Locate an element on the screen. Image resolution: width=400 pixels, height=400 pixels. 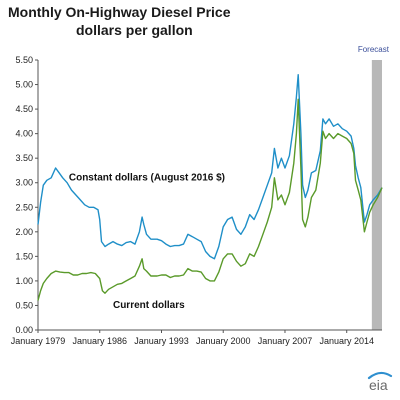
current-dollars-label: Current dollars is located at coordinates (149, 305).